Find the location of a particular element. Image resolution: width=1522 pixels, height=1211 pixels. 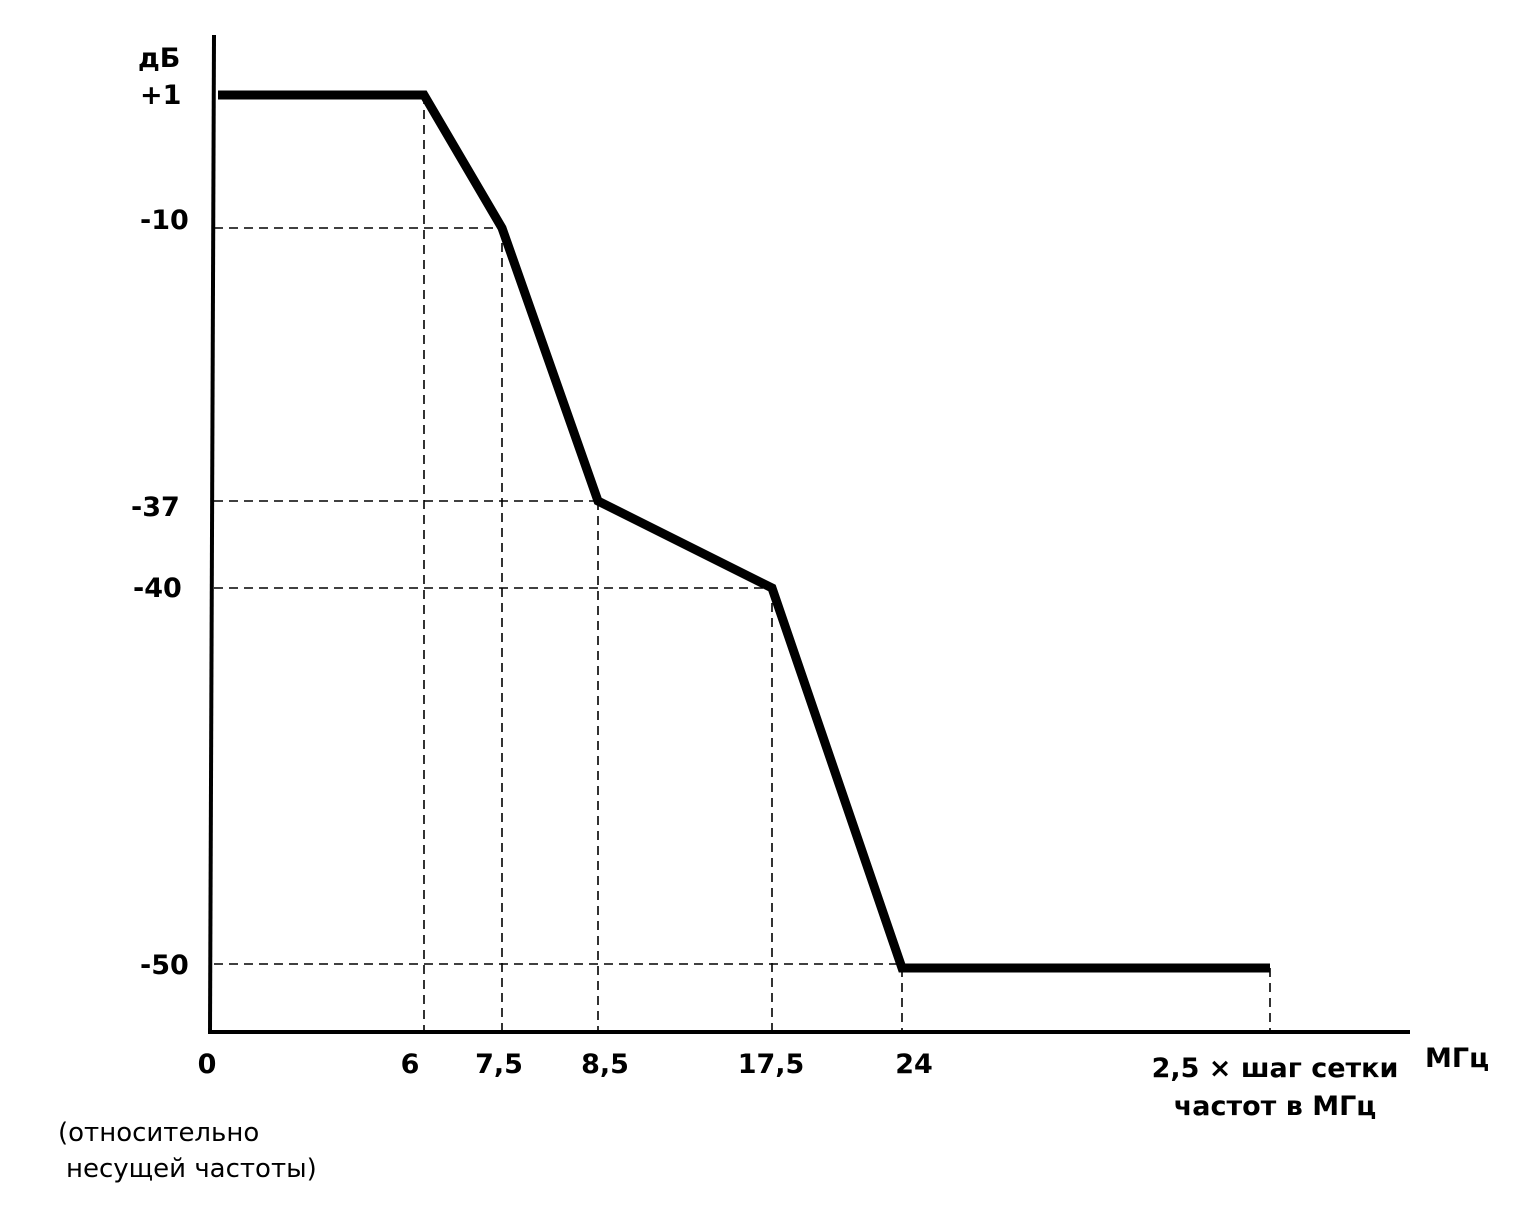

y-tick-label: -50 is located at coordinates (164, 965).